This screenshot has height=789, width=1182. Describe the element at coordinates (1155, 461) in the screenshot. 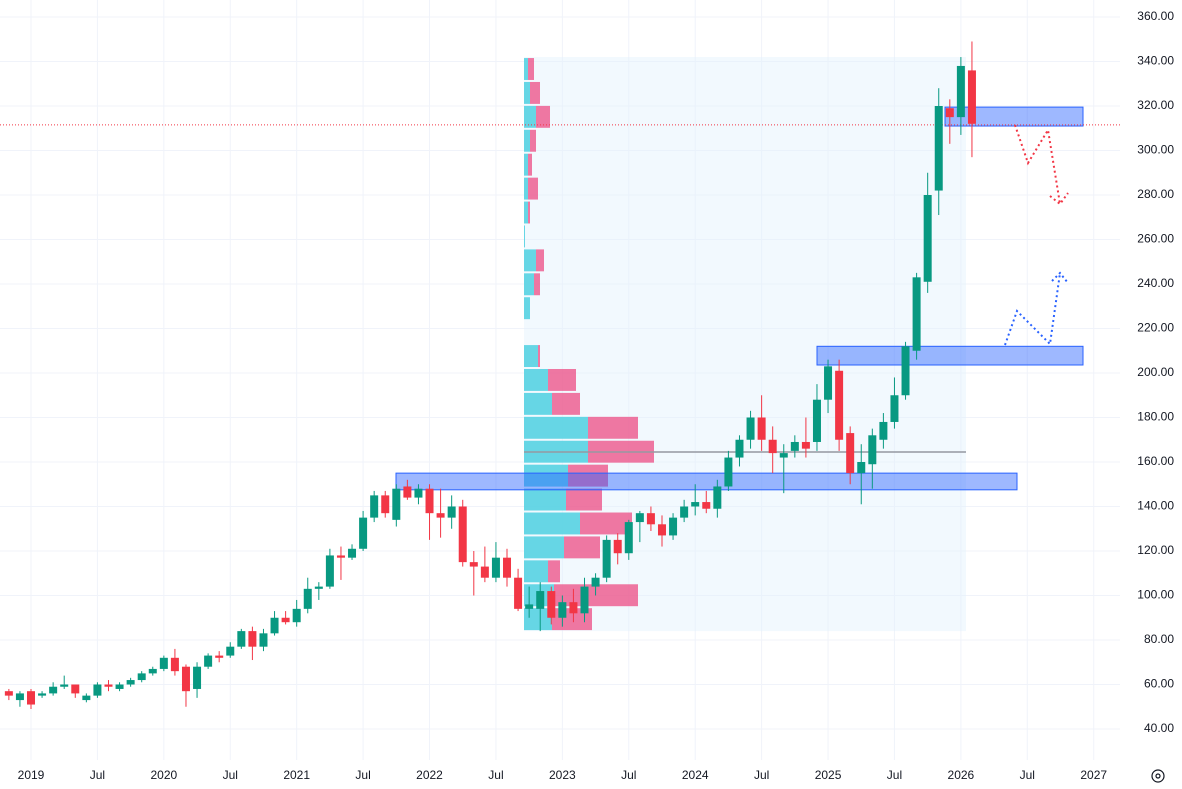

I see `y-tick-label: 160.00` at that location.